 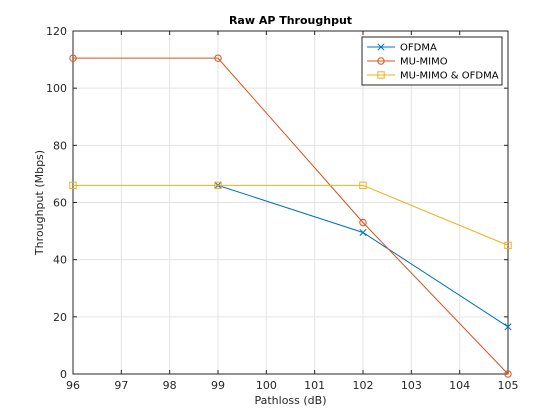 I want to click on legend-entry: MU-MIMO & OFDMA, so click(x=433, y=76).